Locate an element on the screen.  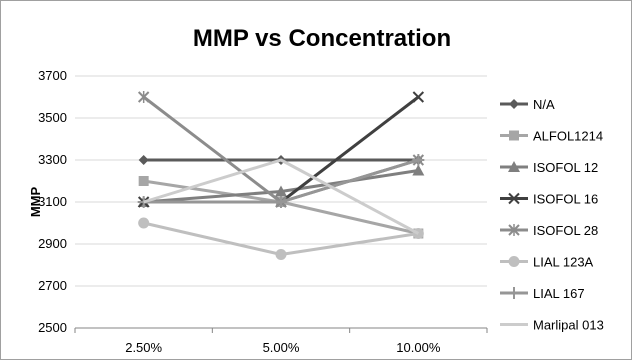
chart-title: MMP vs Concentration is located at coordinates (322, 38).